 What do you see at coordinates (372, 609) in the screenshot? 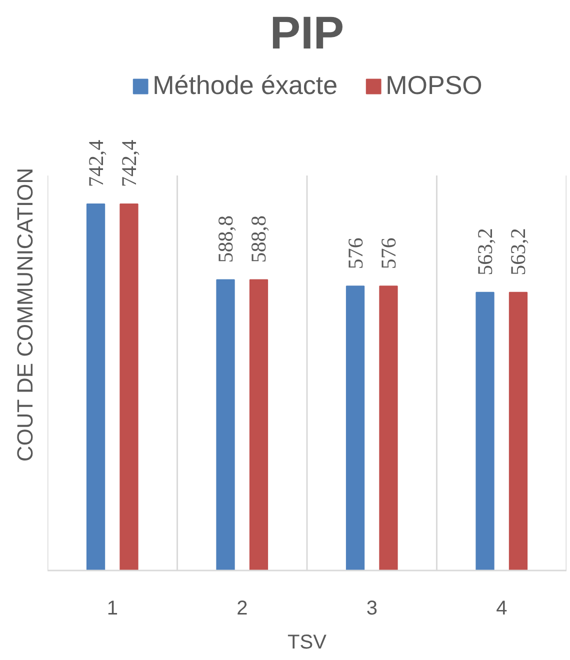
I see `x-tick-label: 3` at bounding box center [372, 609].